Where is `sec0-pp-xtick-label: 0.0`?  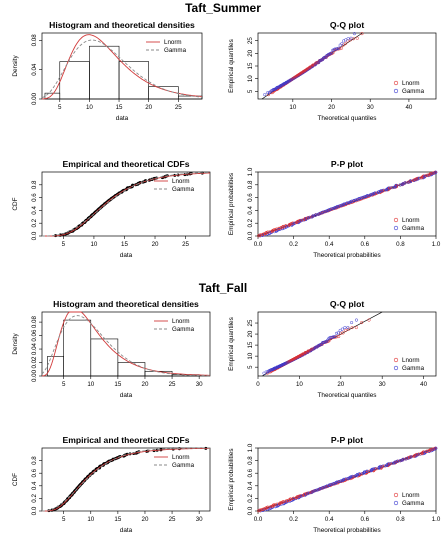
sec0-pp-xtick-label: 0.0 is located at coordinates (258, 244).